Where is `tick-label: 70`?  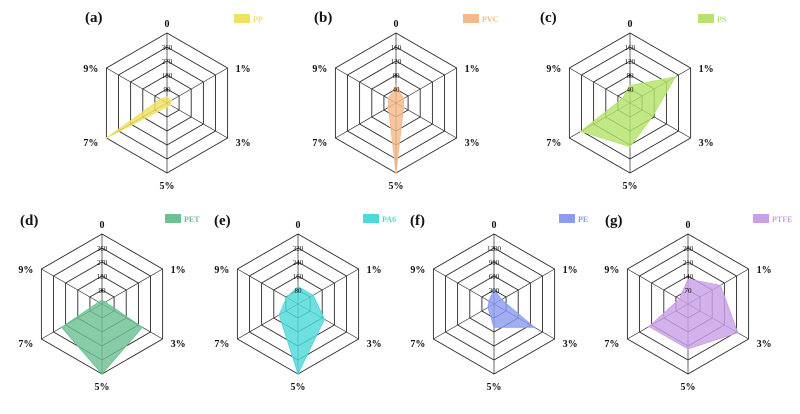 tick-label: 70 is located at coordinates (689, 291).